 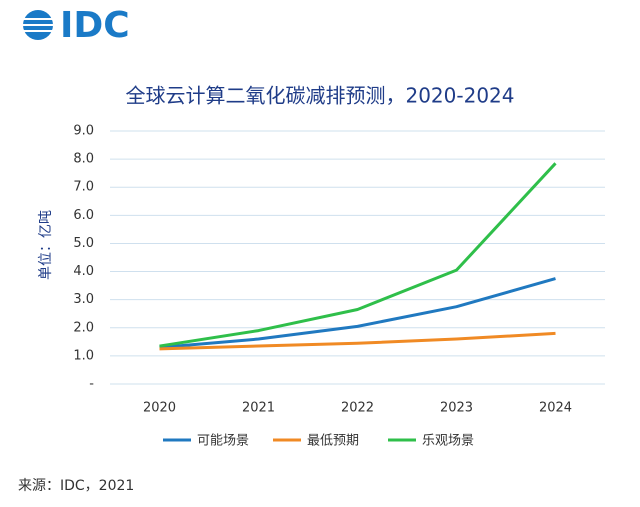 I want to click on x-tick-label: 2023, so click(x=456, y=408).